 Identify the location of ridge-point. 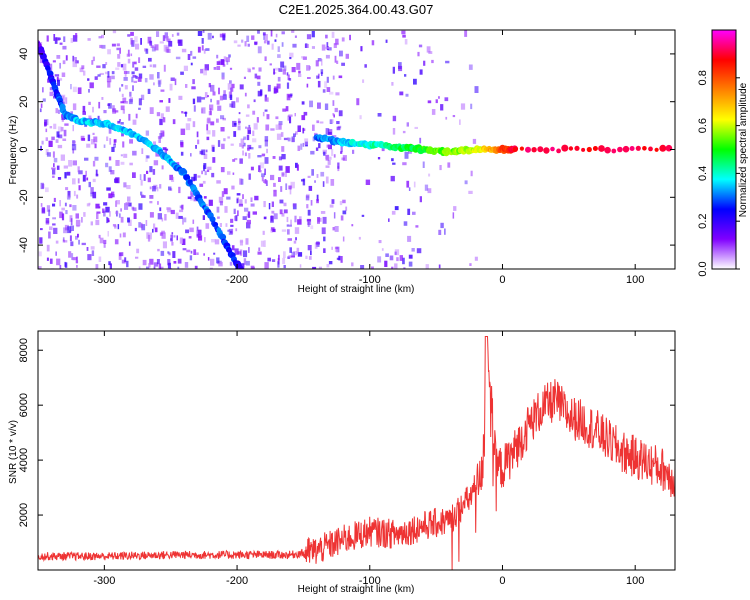
(601, 148).